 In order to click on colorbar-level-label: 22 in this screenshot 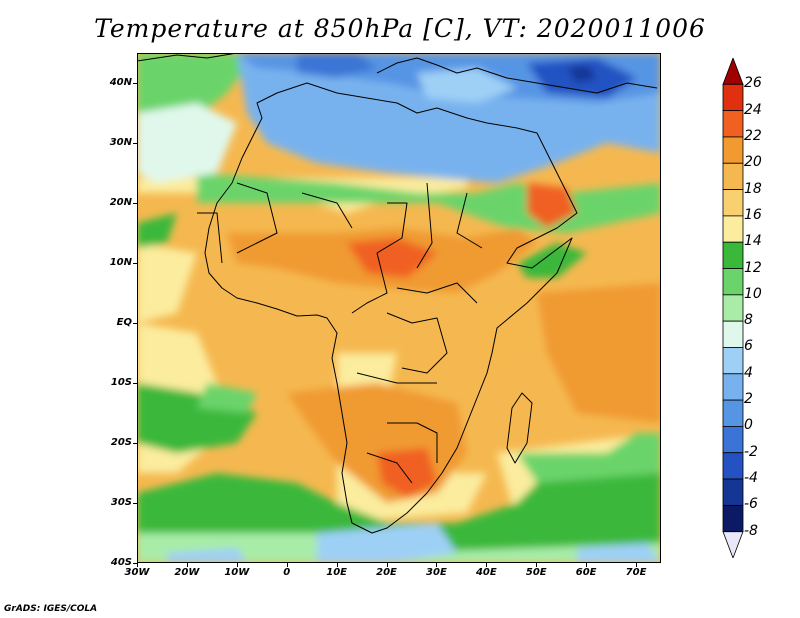, I will do `click(753, 135)`.